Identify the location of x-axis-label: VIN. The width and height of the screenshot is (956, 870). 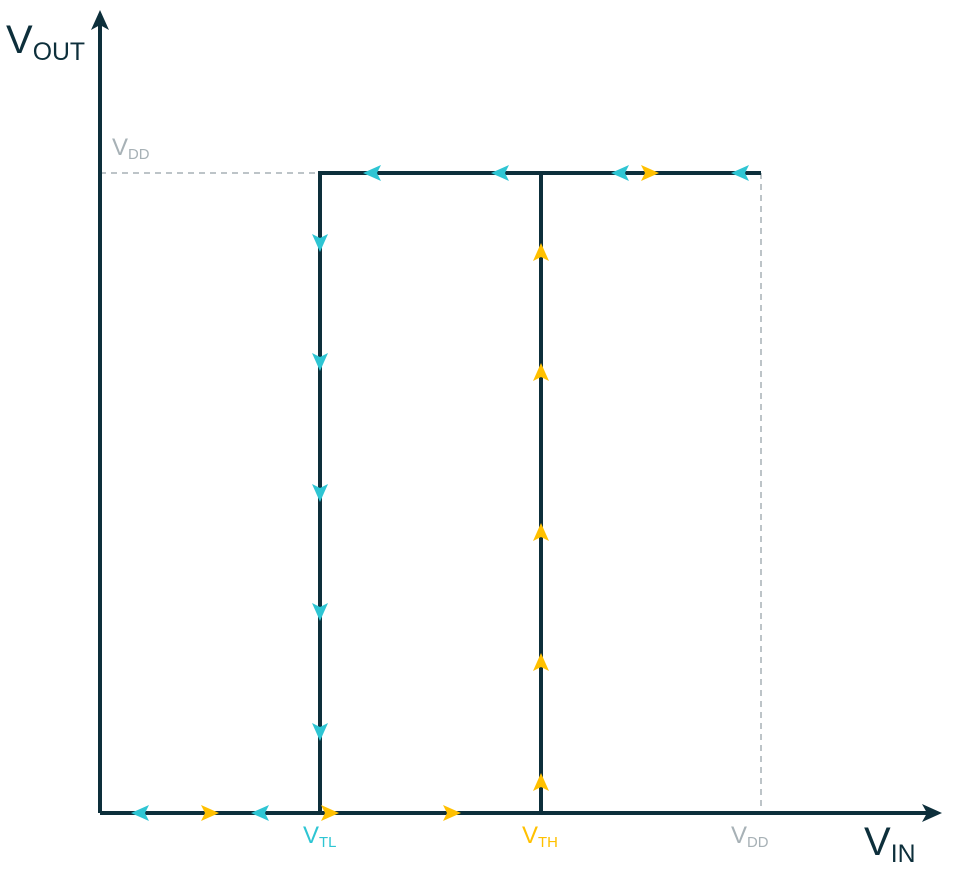
(890, 844).